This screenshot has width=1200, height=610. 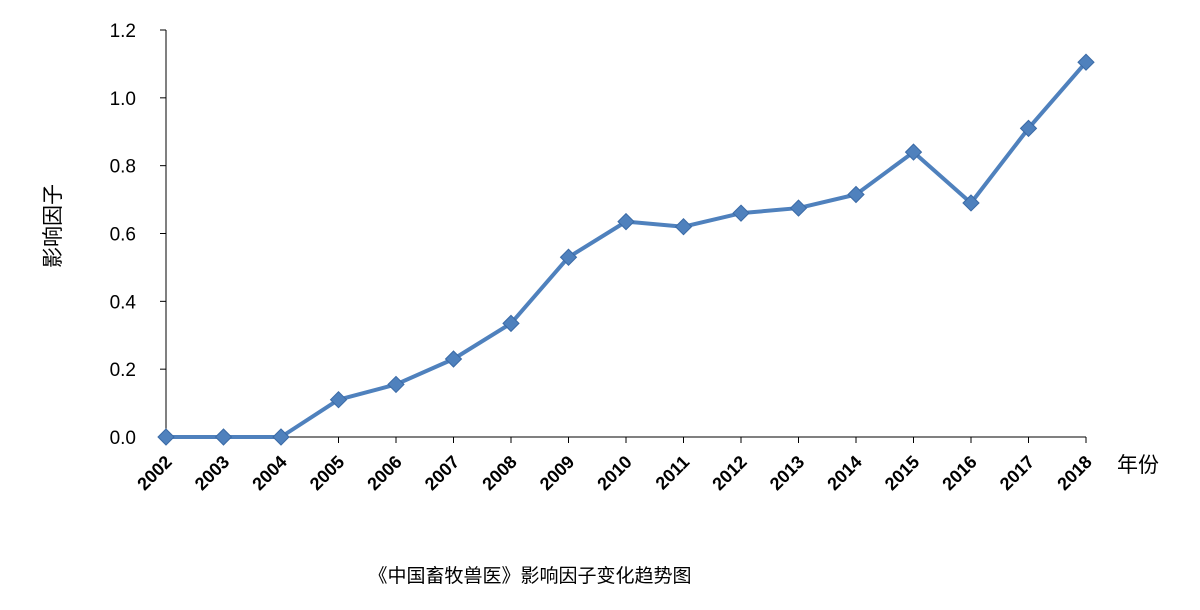 I want to click on x-tick-label: 2017, so click(x=1017, y=473).